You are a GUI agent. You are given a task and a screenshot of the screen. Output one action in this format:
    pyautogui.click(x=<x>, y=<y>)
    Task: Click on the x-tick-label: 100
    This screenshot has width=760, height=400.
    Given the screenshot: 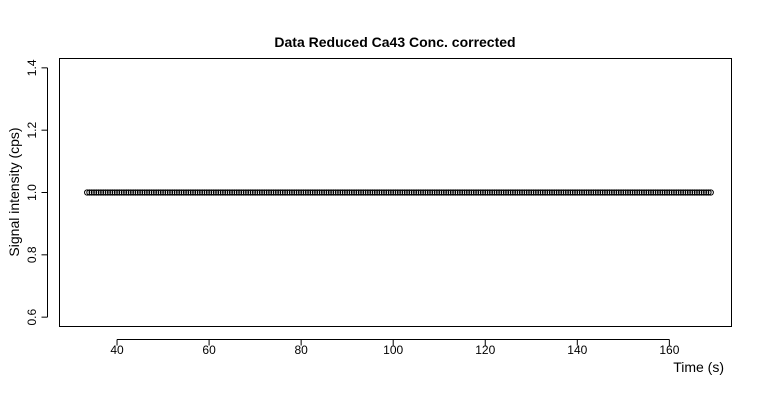 What is the action you would take?
    pyautogui.click(x=393, y=350)
    